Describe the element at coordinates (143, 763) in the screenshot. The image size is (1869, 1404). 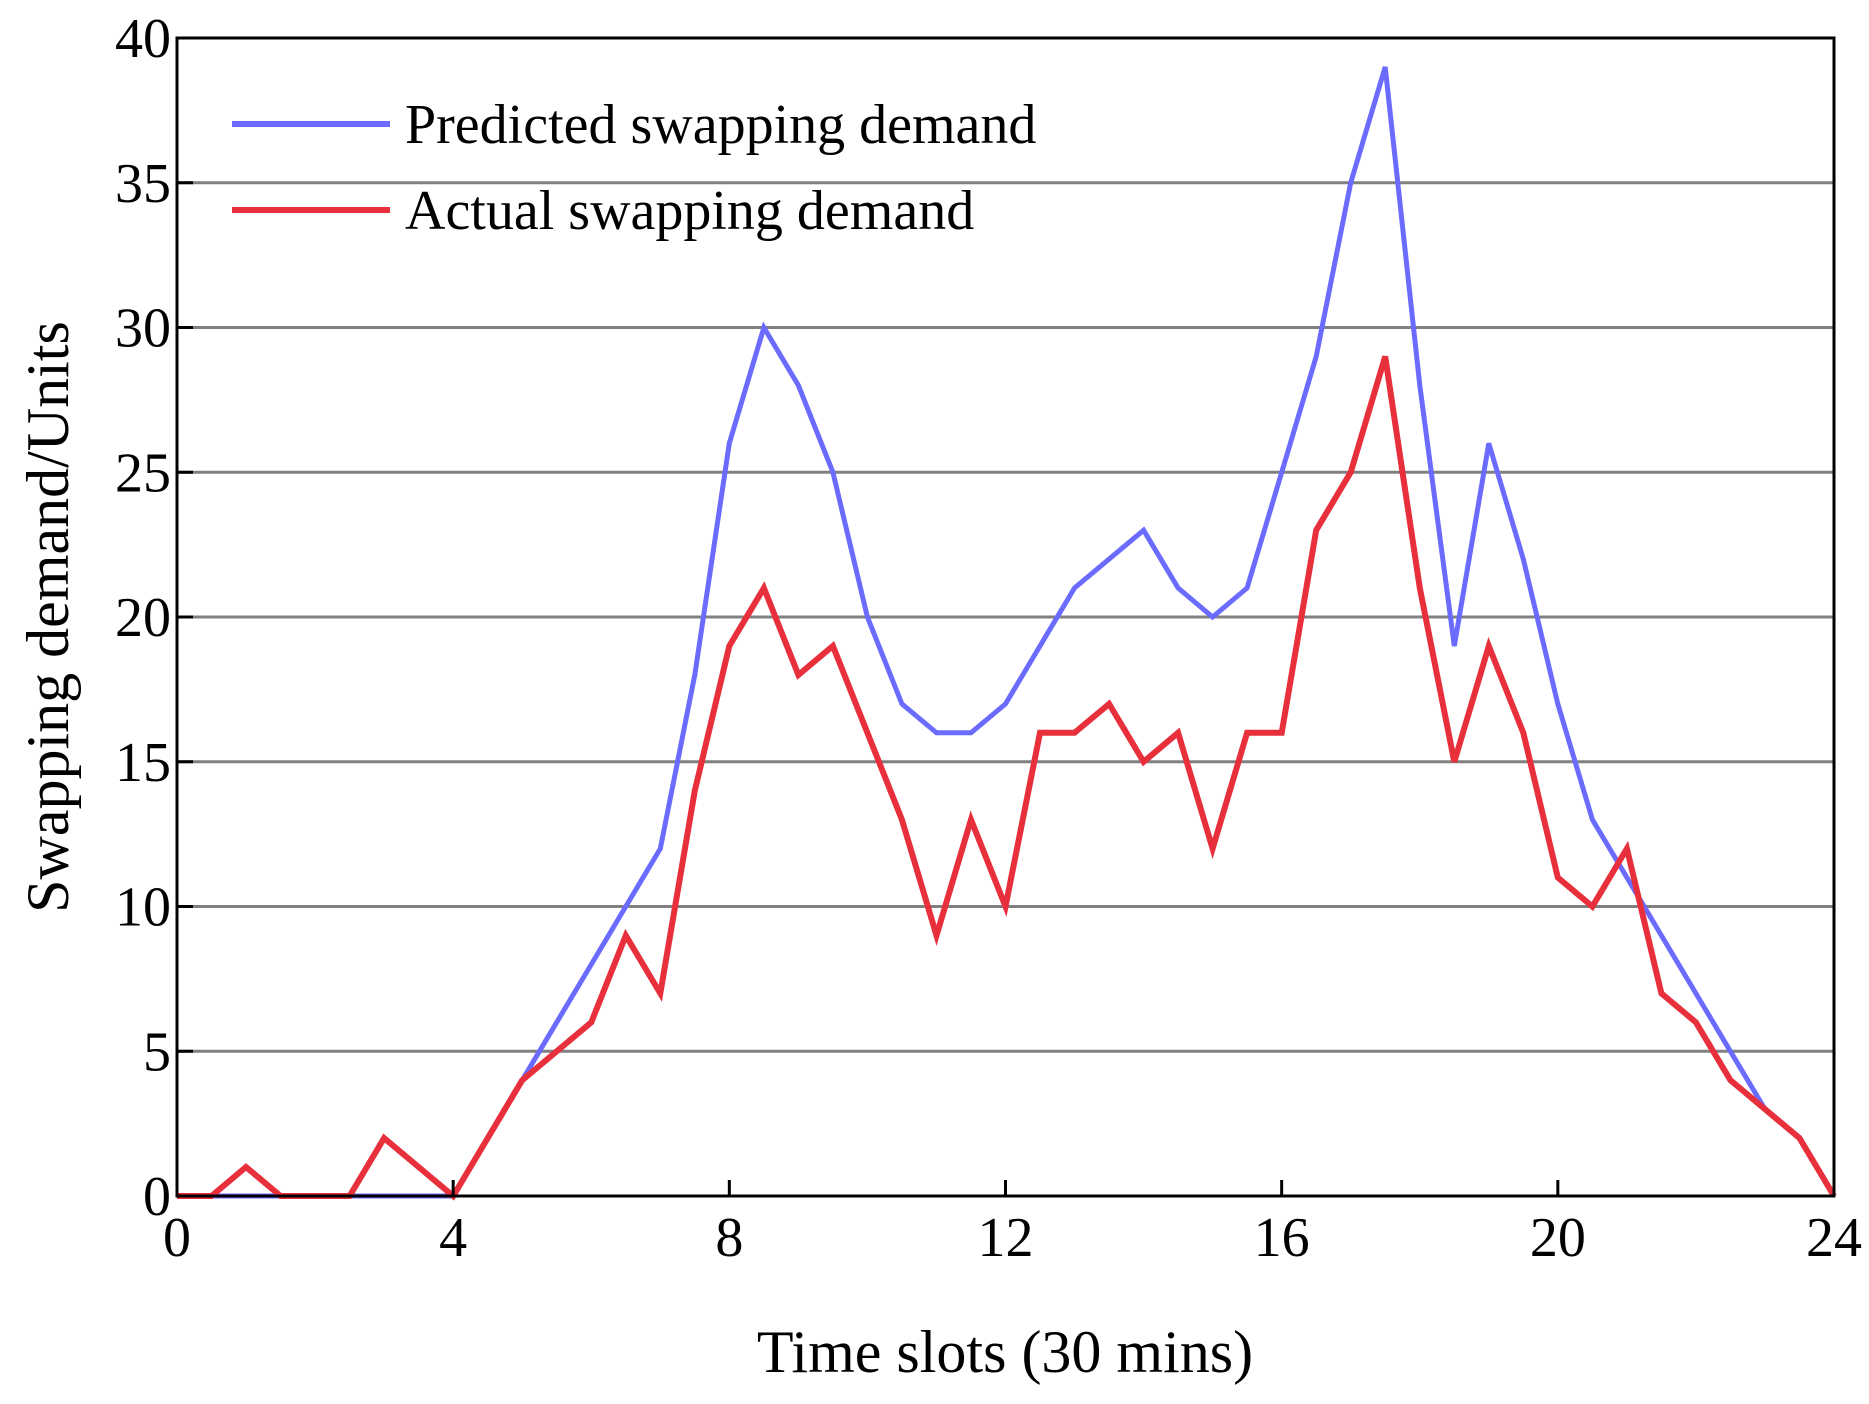
I see `y-tick-label-15: 15` at that location.